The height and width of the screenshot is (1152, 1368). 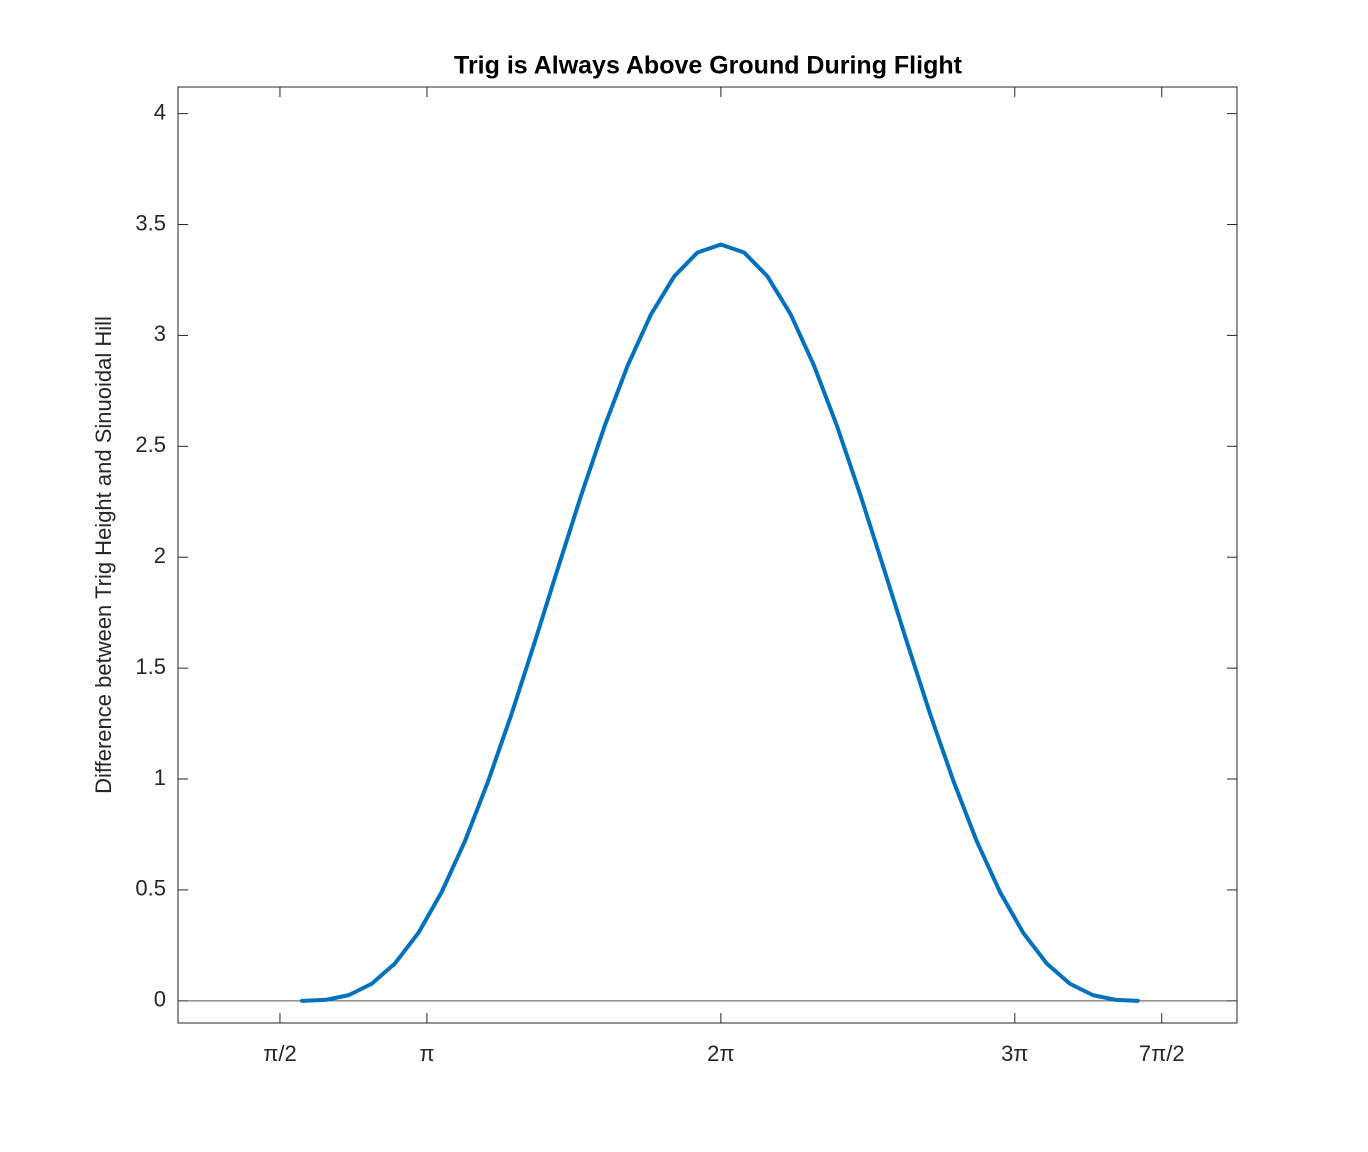 What do you see at coordinates (150, 666) in the screenshot?
I see `y-tick-label: 1.5` at bounding box center [150, 666].